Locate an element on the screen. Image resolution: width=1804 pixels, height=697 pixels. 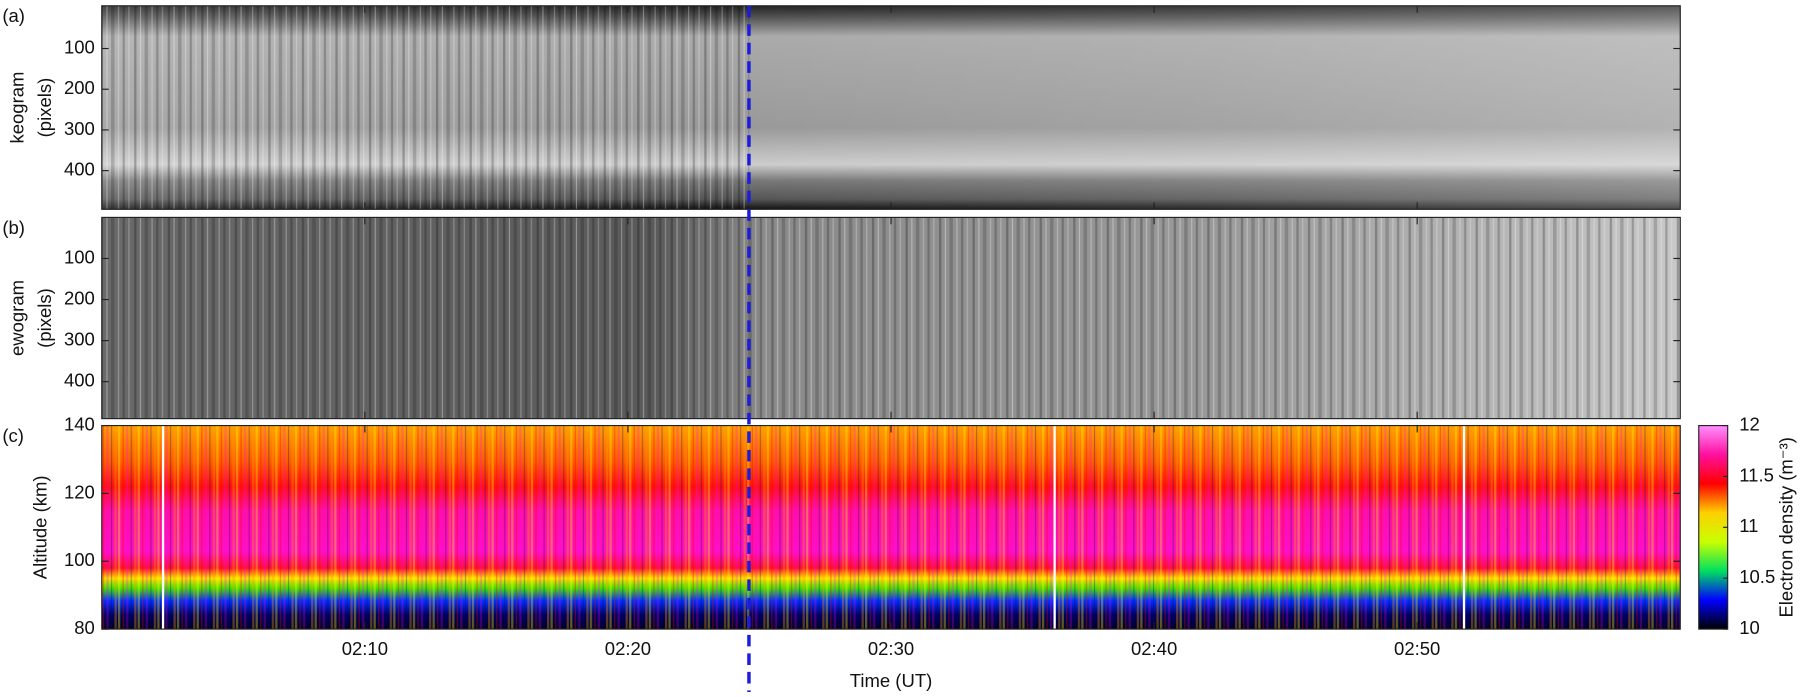
colorbar-tick-label: 11 is located at coordinates (1748, 525).